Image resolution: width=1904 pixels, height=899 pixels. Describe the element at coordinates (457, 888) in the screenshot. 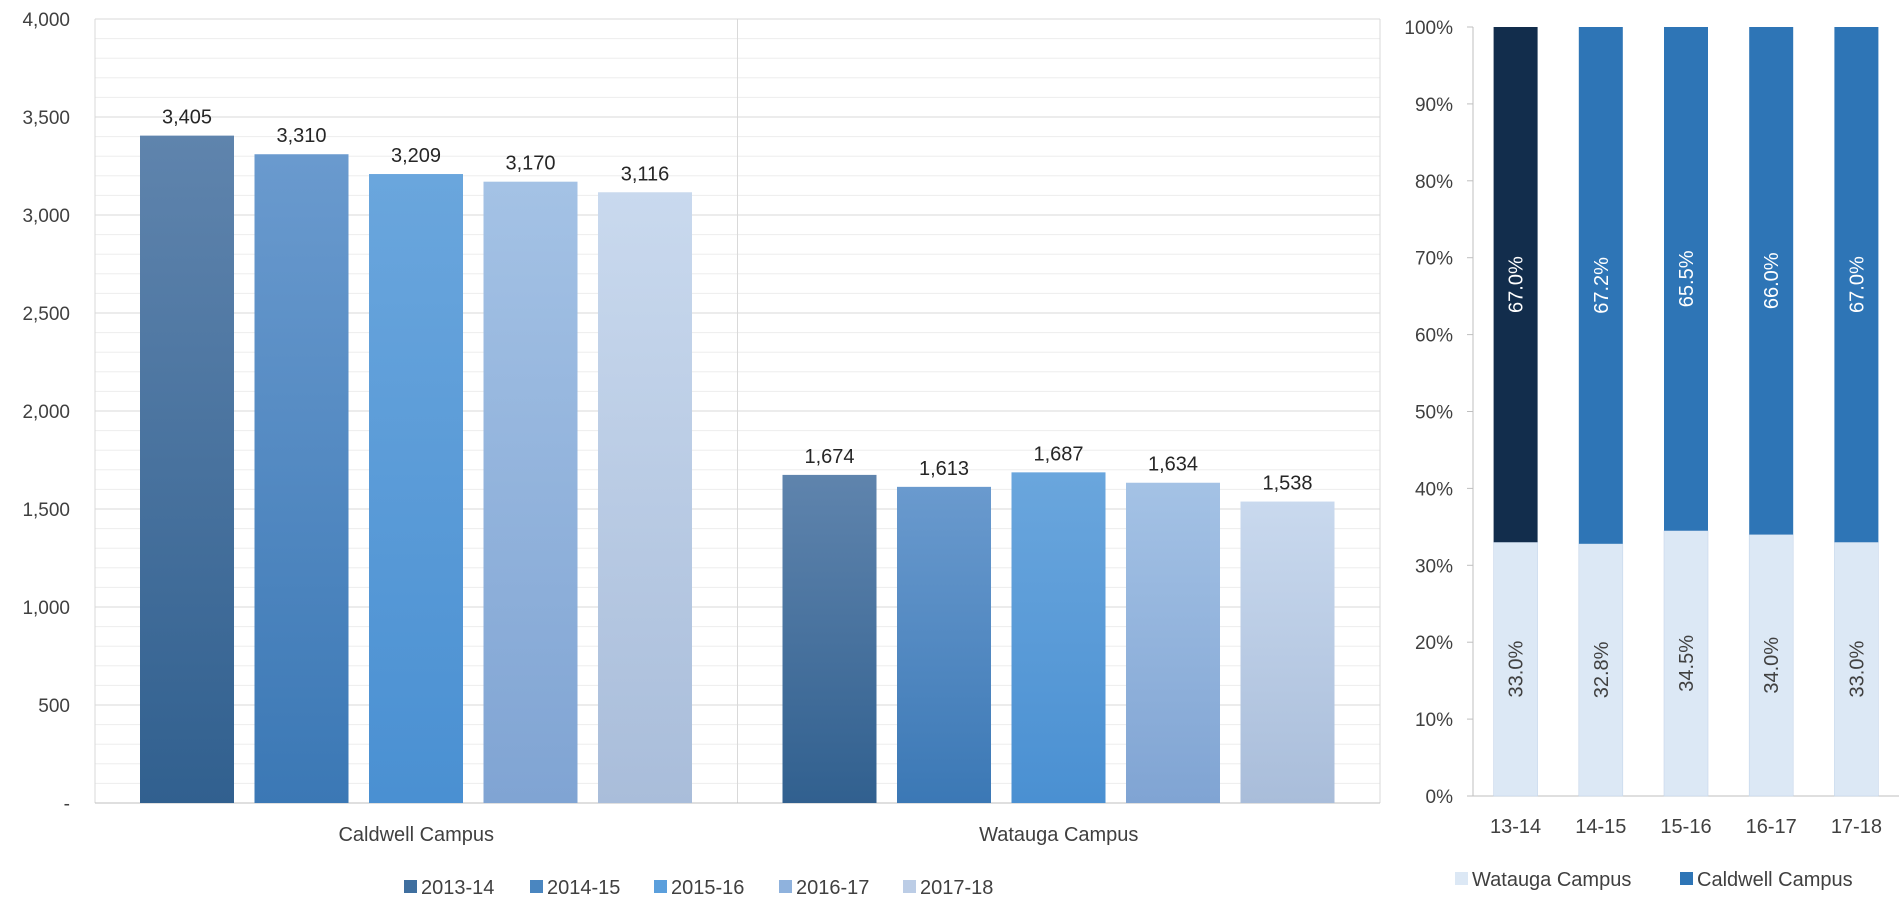

I see `legend-label: 2013-14` at that location.